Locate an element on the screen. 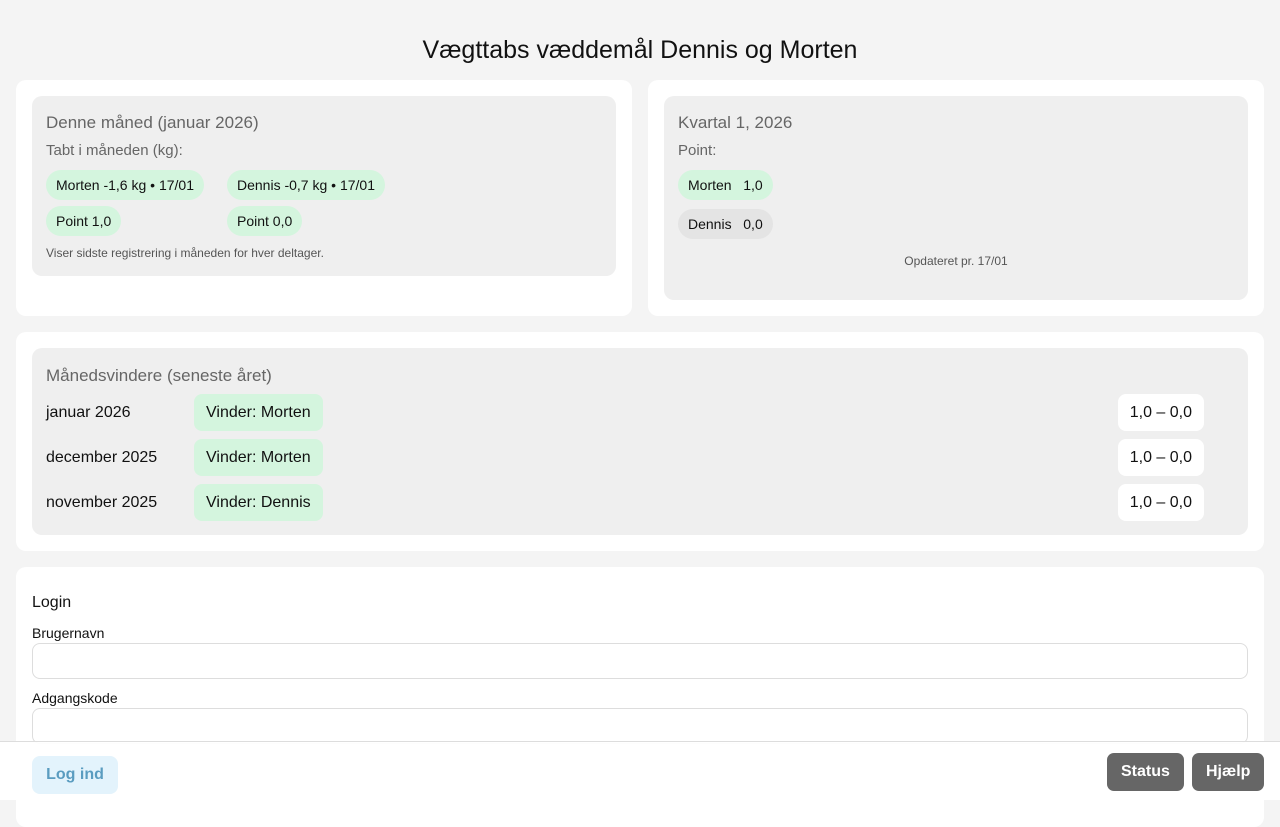 The width and height of the screenshot is (1280, 827). winner-row: januar 2026 Vinder: Morten 1,0 – 0,0 is located at coordinates (625, 413).